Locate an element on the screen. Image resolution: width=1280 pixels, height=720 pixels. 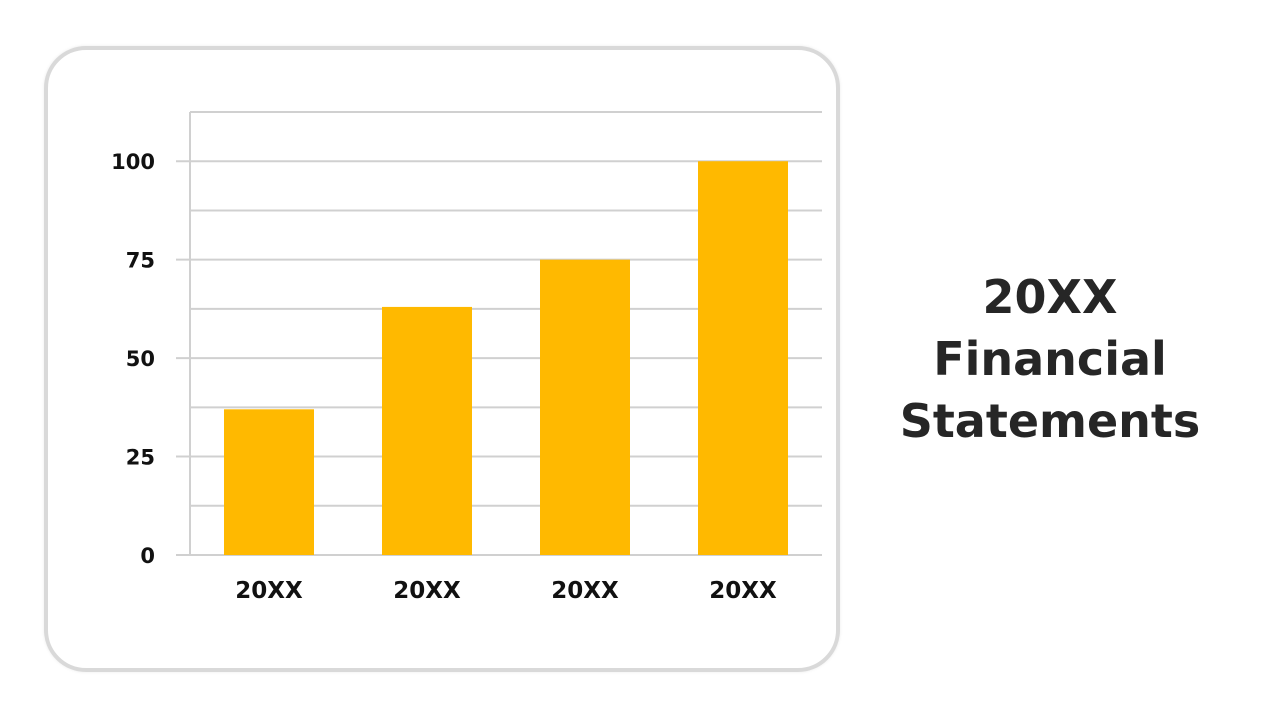
slide-title: 20XX Financial Statements is located at coordinates (1050, 359).